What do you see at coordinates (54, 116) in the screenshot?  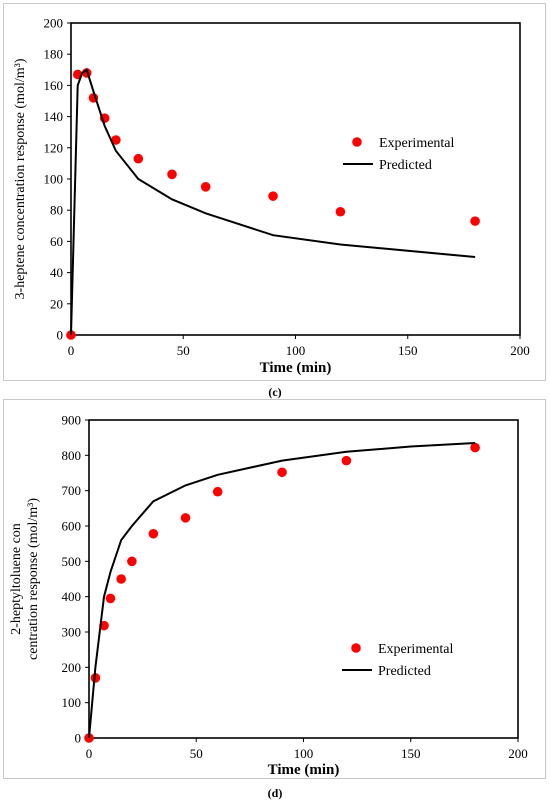 I see `y-tick-label: 140` at bounding box center [54, 116].